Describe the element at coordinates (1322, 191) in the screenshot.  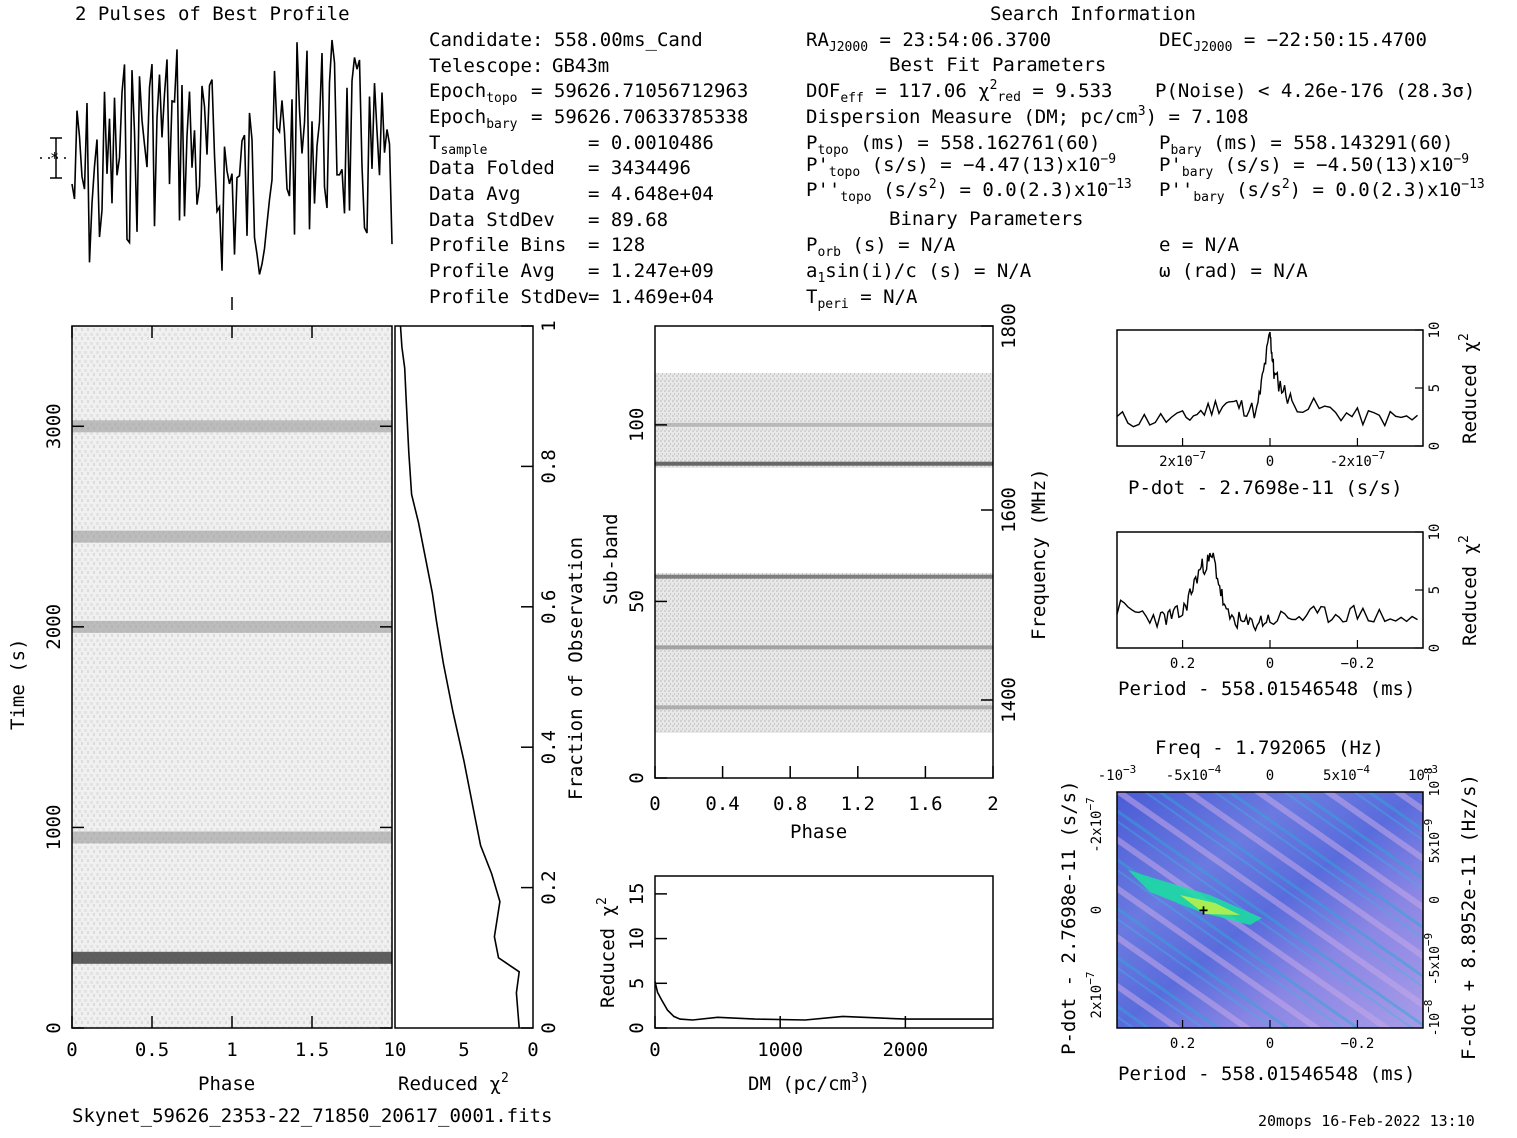
I see `pddbary-text: P''bary (s/s2) = 0.0(2.3)x10−13` at that location.